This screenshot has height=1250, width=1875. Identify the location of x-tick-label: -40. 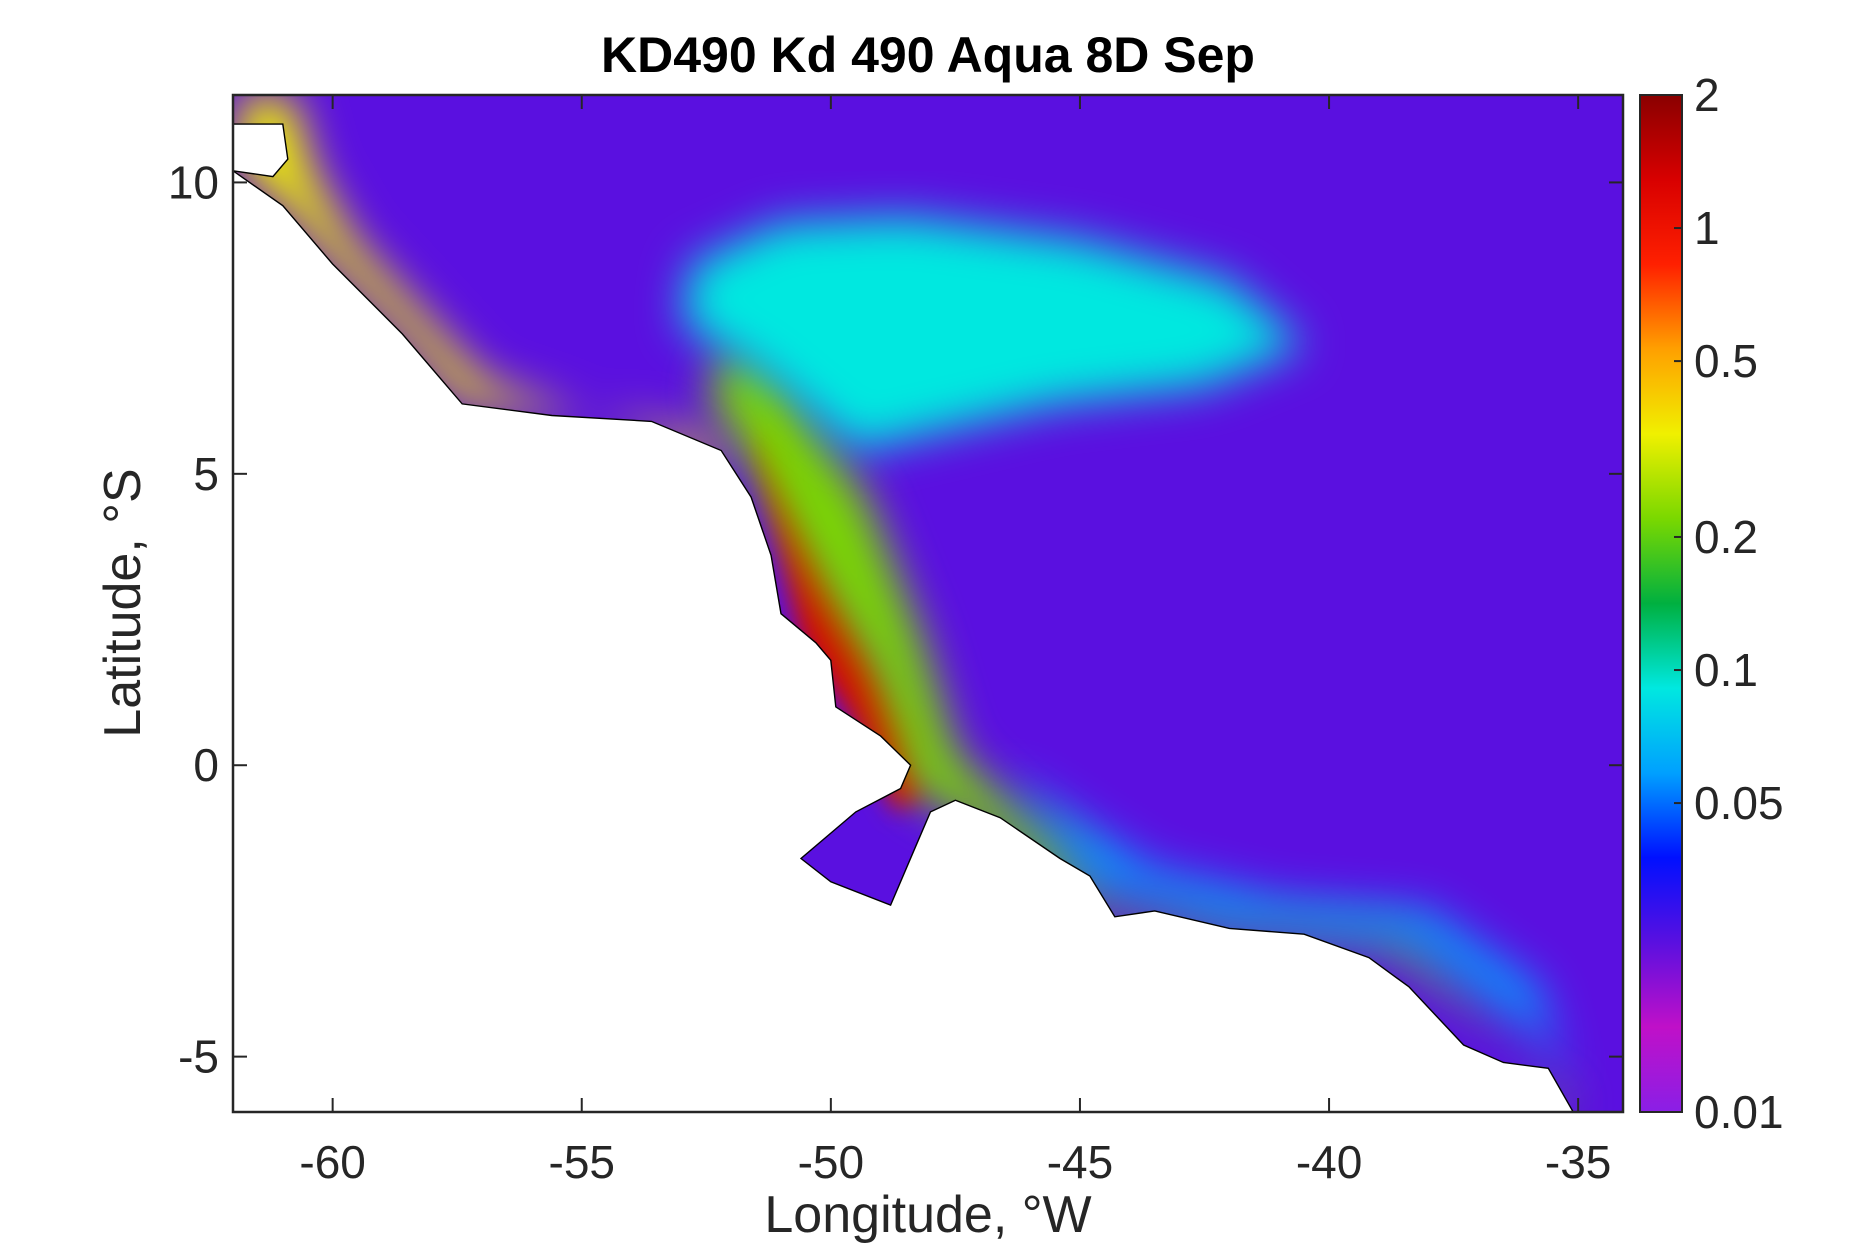
(1329, 1162).